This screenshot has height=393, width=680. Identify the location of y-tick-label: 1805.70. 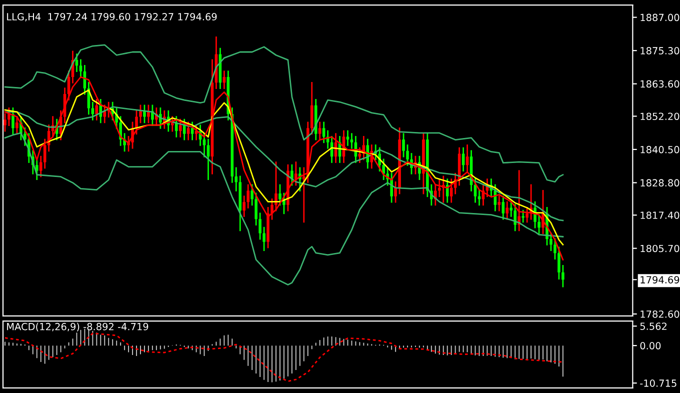
(660, 248).